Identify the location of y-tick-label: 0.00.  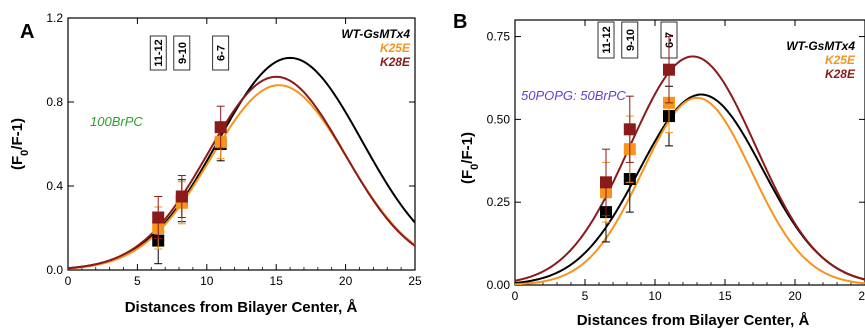
(499, 285).